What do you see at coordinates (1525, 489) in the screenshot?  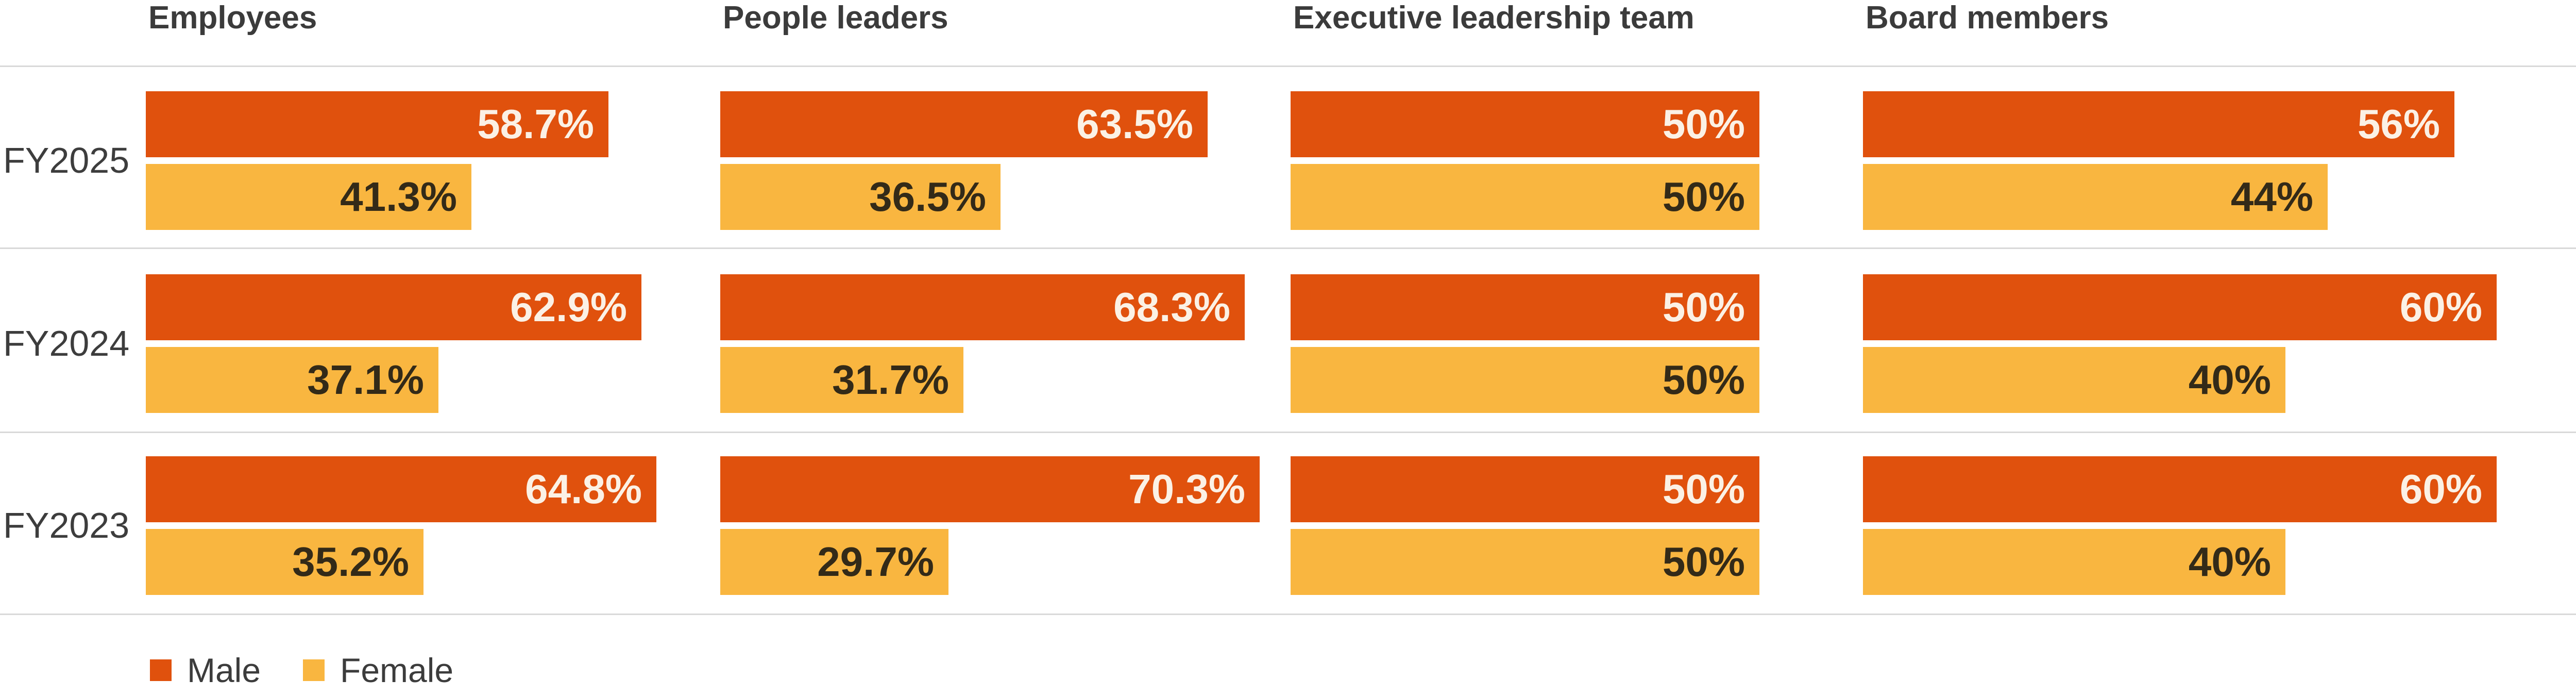 I see `bar-male-executive-leadership-team-fy2023: 50%` at bounding box center [1525, 489].